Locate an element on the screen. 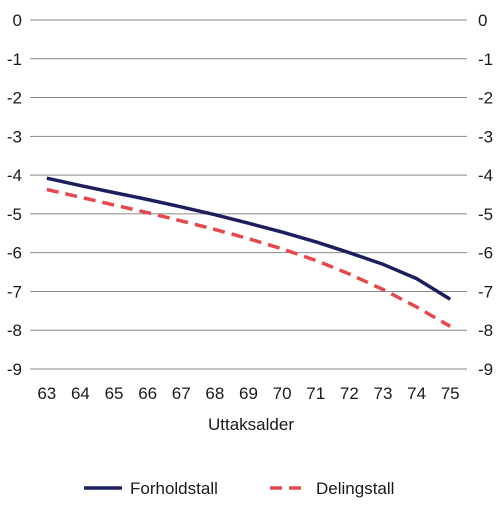  y-tick-label-right: -5 is located at coordinates (485, 214).